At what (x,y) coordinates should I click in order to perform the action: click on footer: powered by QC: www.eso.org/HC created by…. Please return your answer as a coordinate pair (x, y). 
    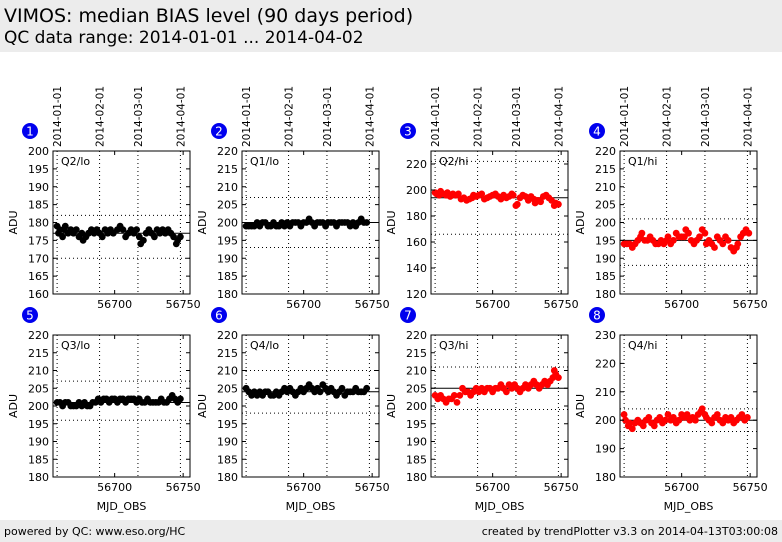
    Looking at the image, I should click on (391, 531).